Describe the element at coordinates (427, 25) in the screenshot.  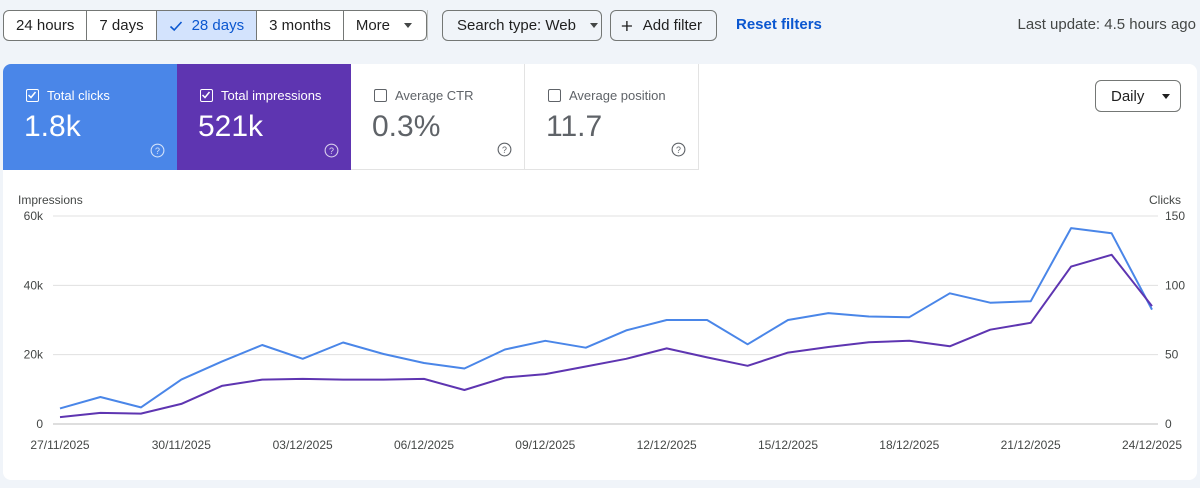
I see `toolbar-divider` at that location.